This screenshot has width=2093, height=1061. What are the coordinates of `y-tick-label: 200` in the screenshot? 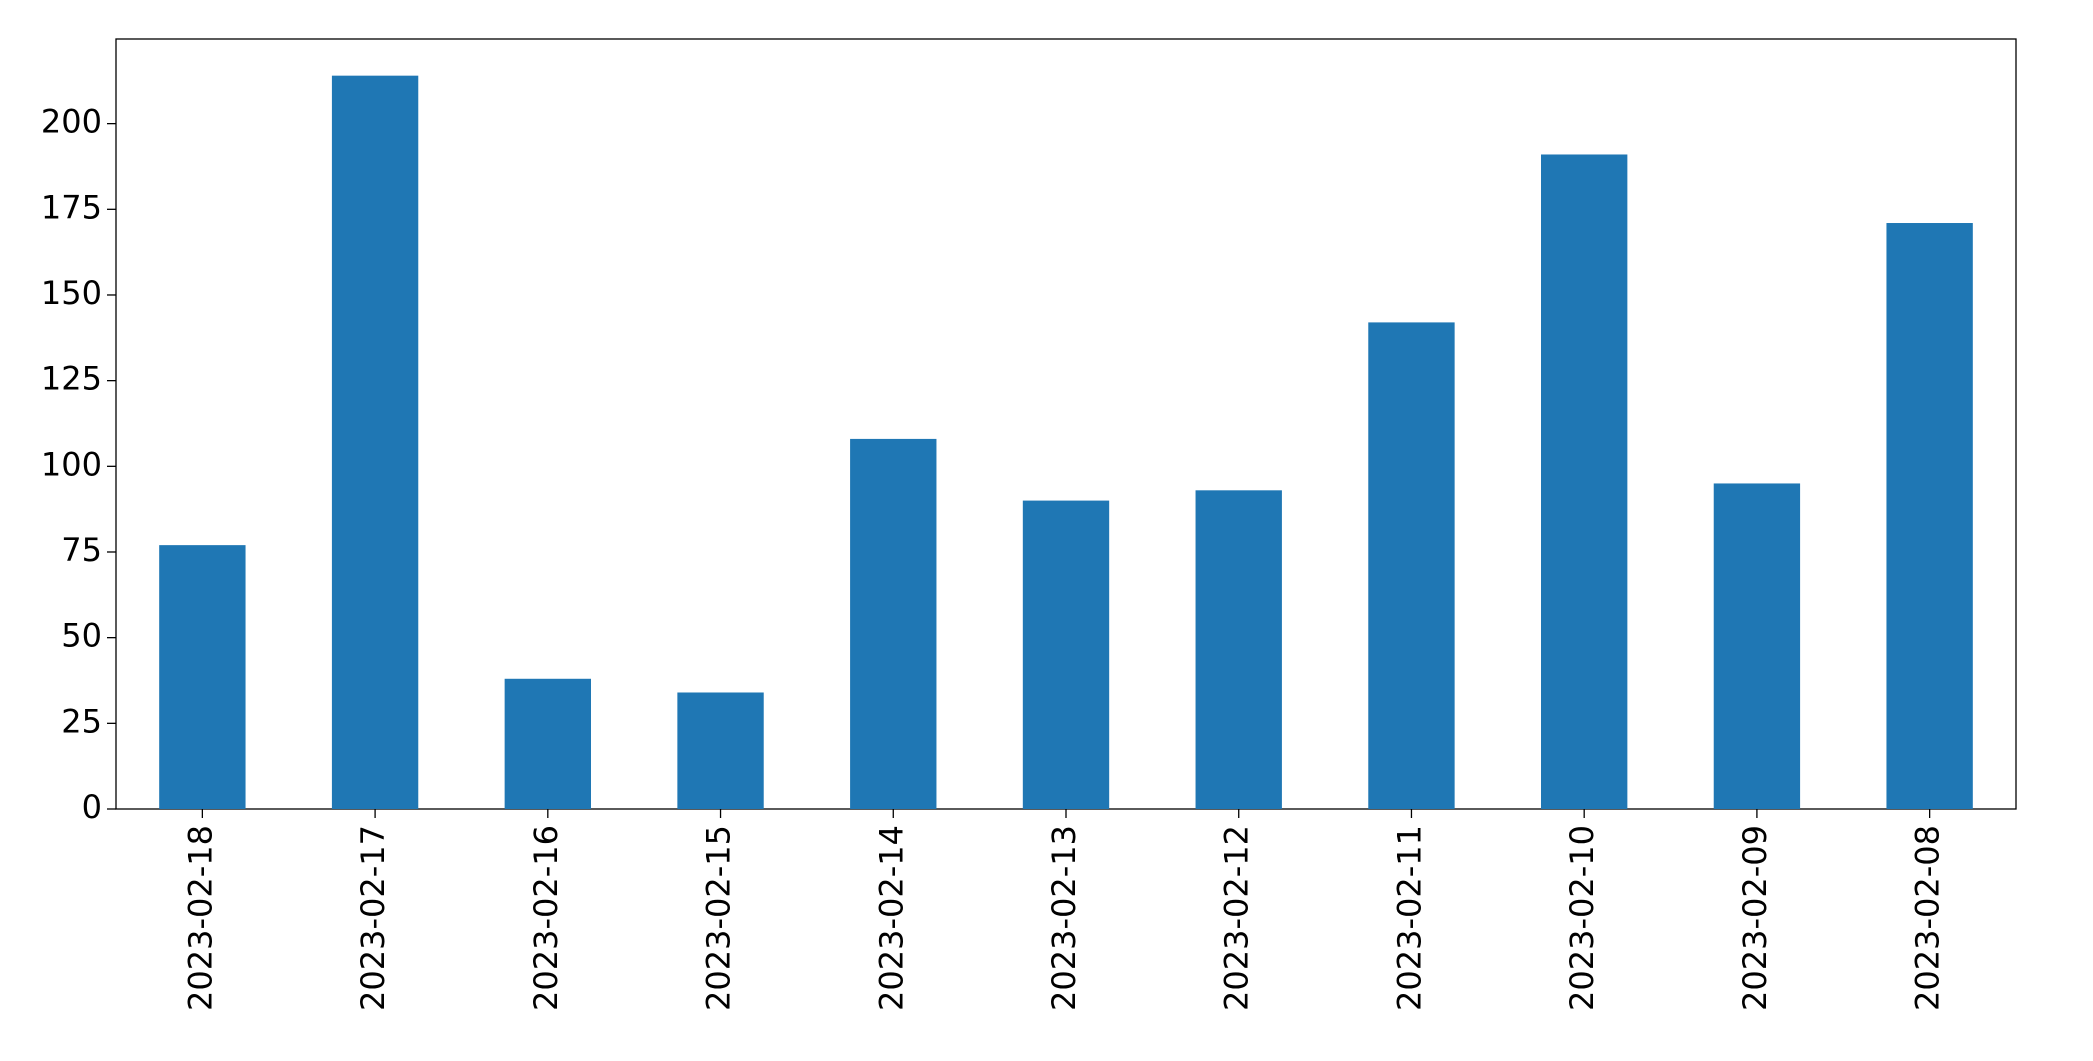 It's located at (71, 122).